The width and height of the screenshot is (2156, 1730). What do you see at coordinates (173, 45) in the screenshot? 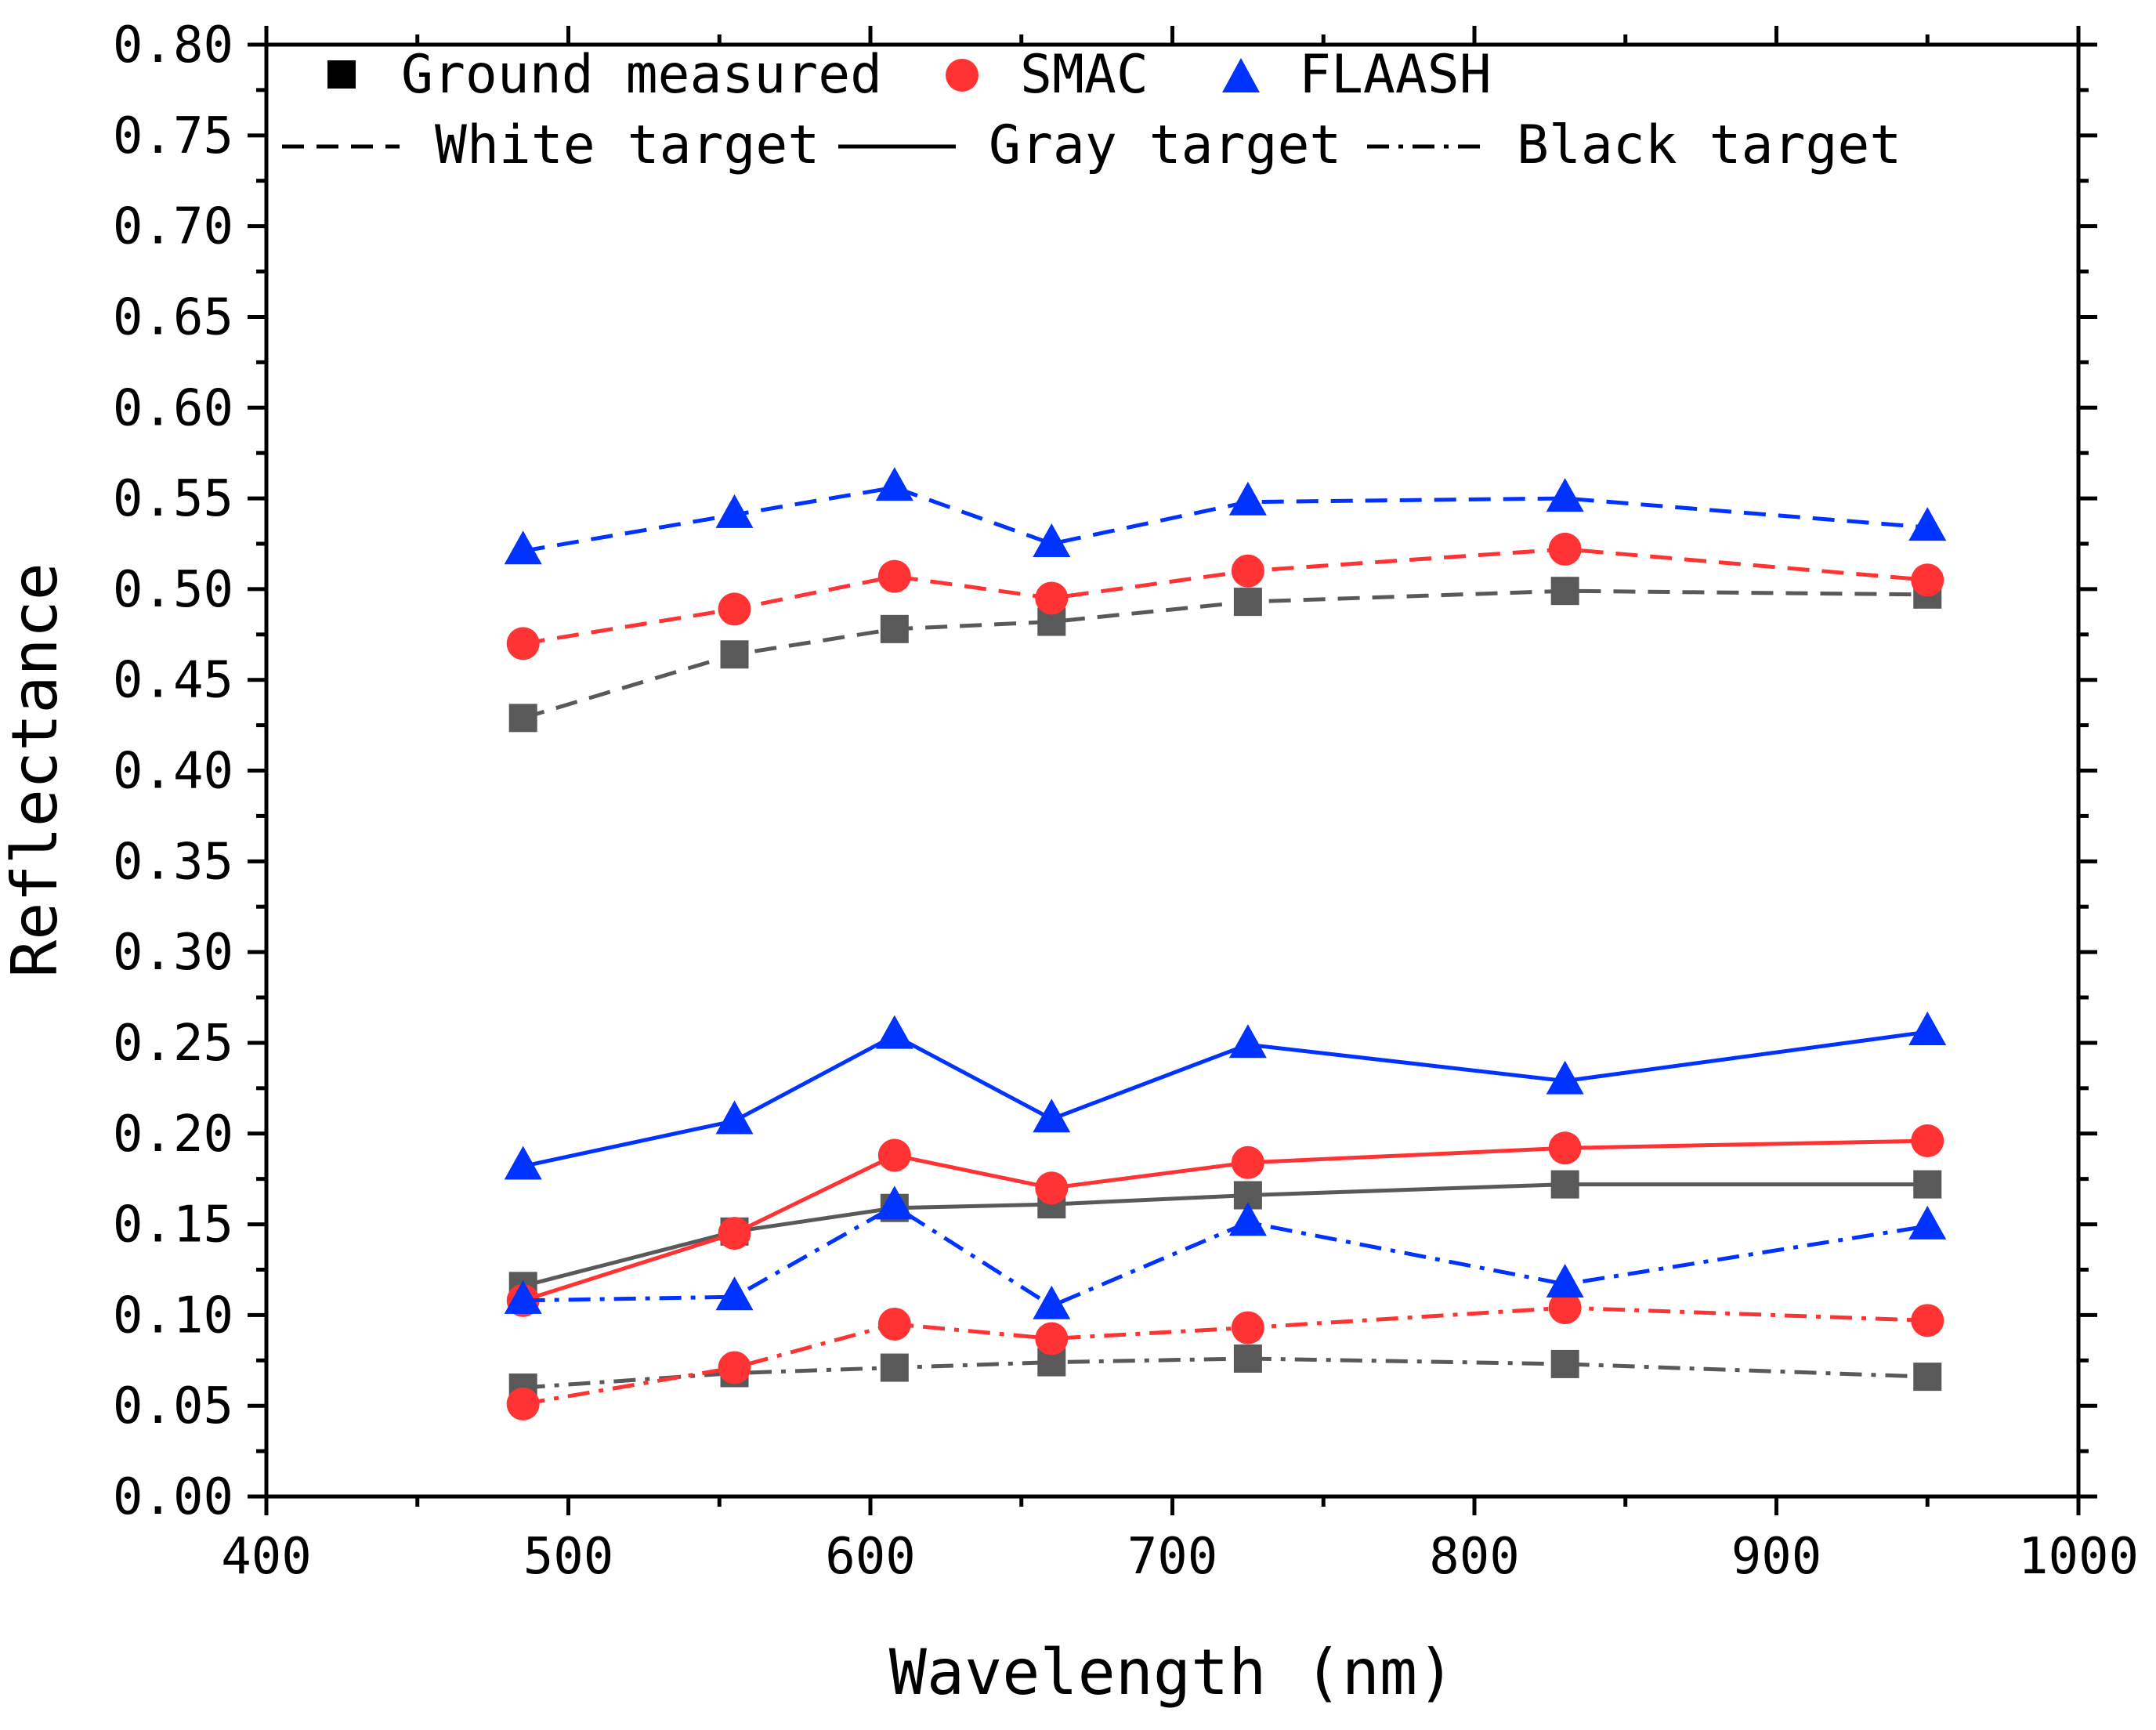
I see `y-tick-label: 0.80` at bounding box center [173, 45].